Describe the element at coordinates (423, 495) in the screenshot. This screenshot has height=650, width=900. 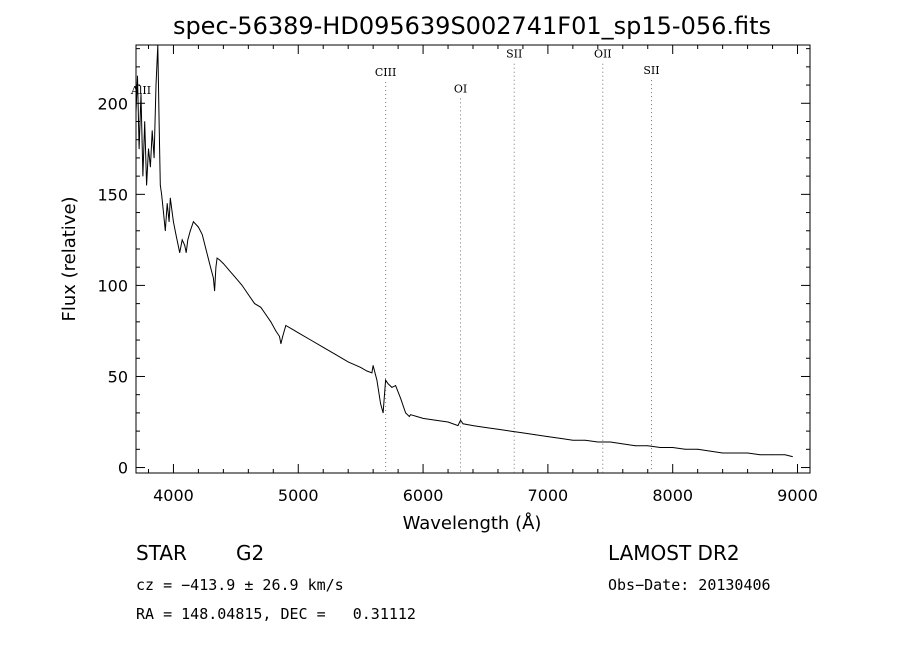
I see `x-tick-label: 6000` at that location.